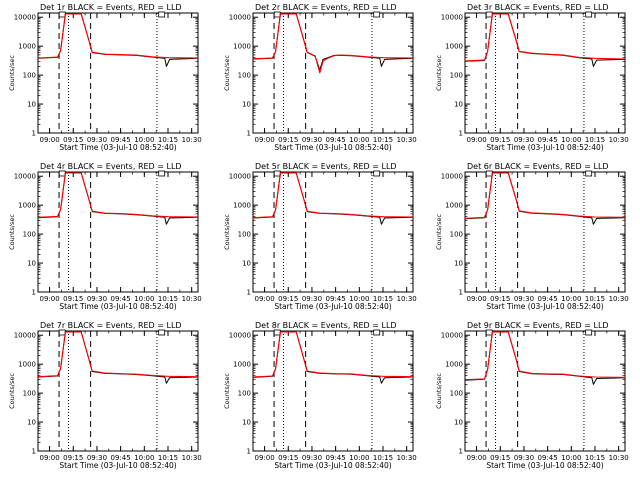 Image resolution: width=640 pixels, height=480 pixels. What do you see at coordinates (333, 391) in the screenshot?
I see `panel-8-plot-frame` at bounding box center [333, 391].